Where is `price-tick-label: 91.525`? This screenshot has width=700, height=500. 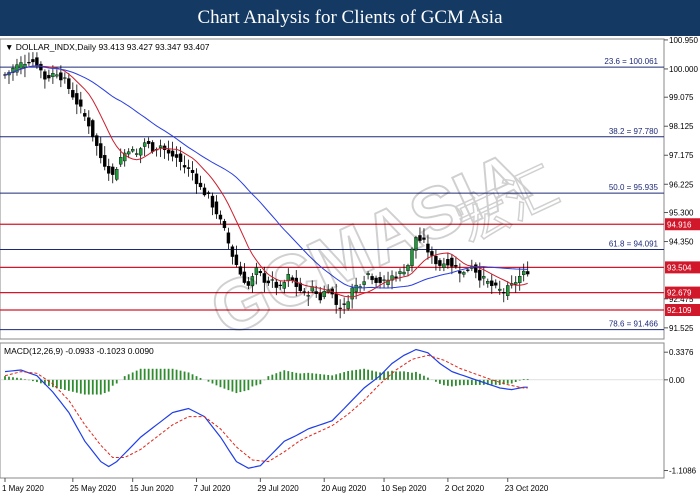
price-tick-label: 91.525 is located at coordinates (681, 328).